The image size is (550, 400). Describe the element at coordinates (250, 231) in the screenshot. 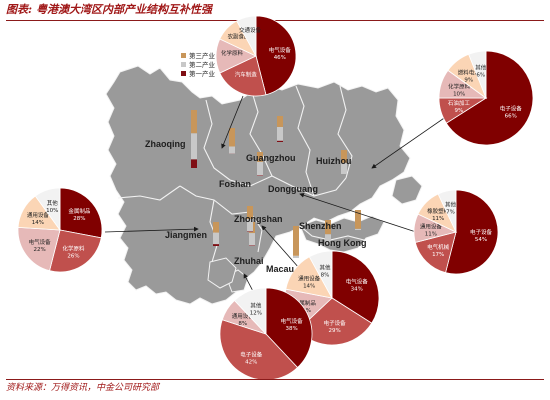

I see `bar-segment-zhuhai-primary` at that location.